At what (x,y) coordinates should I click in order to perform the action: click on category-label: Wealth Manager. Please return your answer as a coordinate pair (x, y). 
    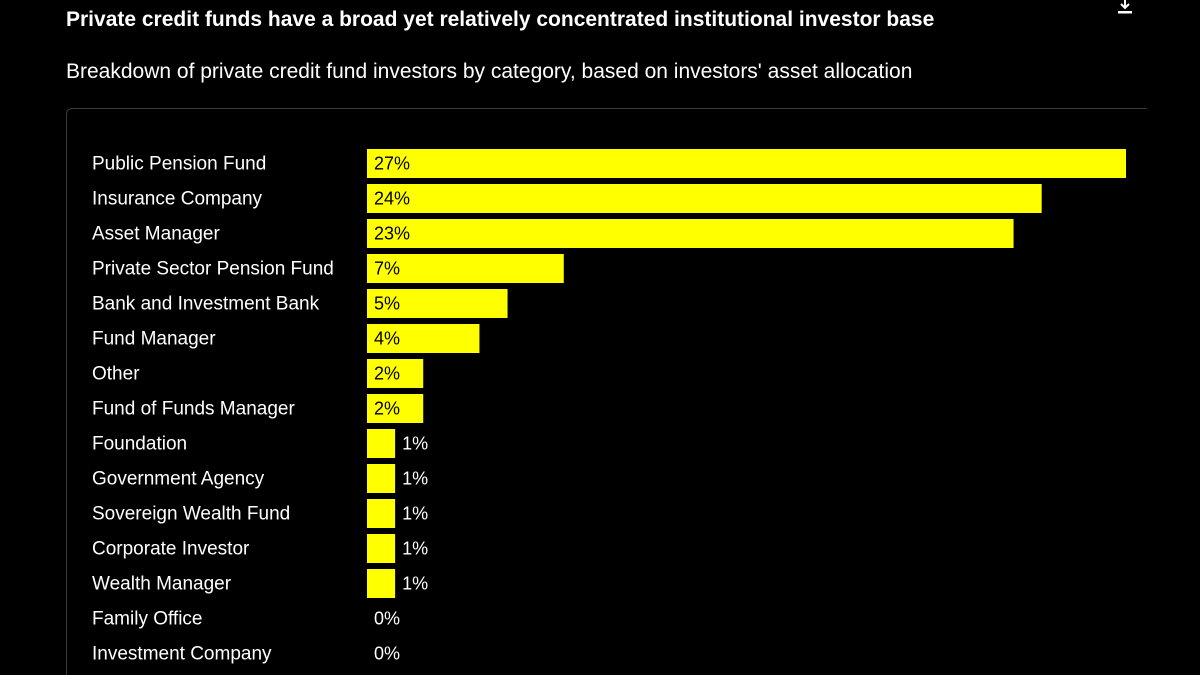
    Looking at the image, I should click on (162, 584).